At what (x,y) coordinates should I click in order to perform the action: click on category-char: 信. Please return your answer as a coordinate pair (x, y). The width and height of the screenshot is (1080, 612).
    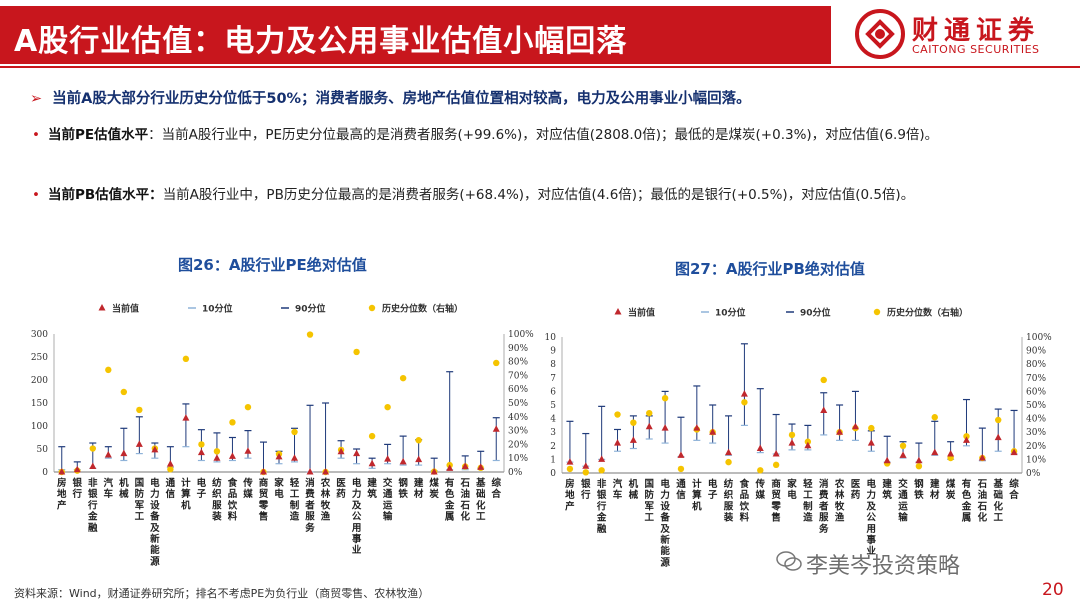
    Looking at the image, I should click on (681, 495).